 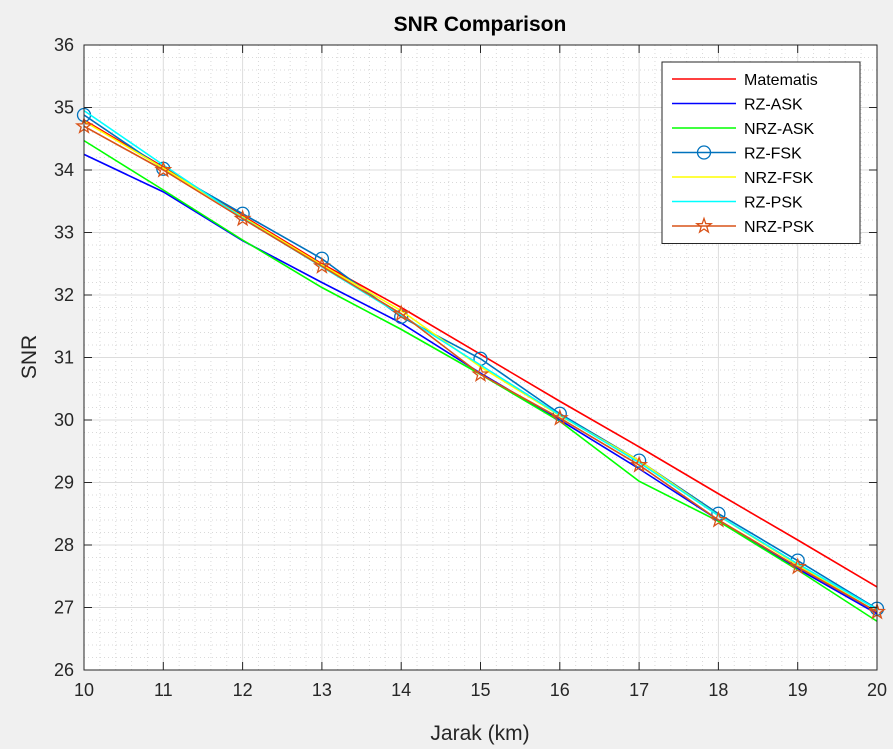 I want to click on legend-entry-matematis: Matematis, so click(x=745, y=80).